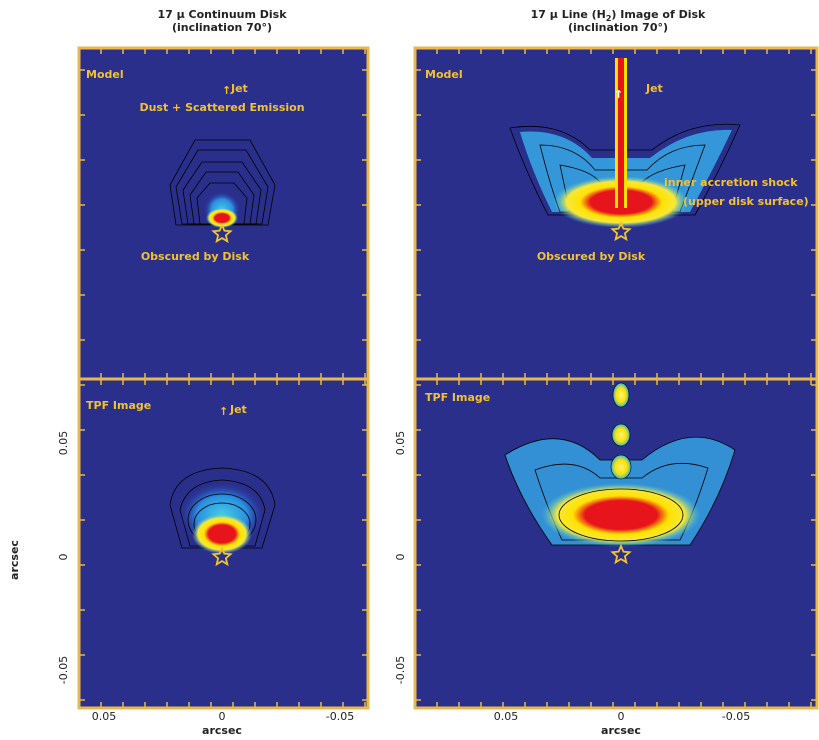  I want to click on y-axis-label: arcsec, so click(14, 560).